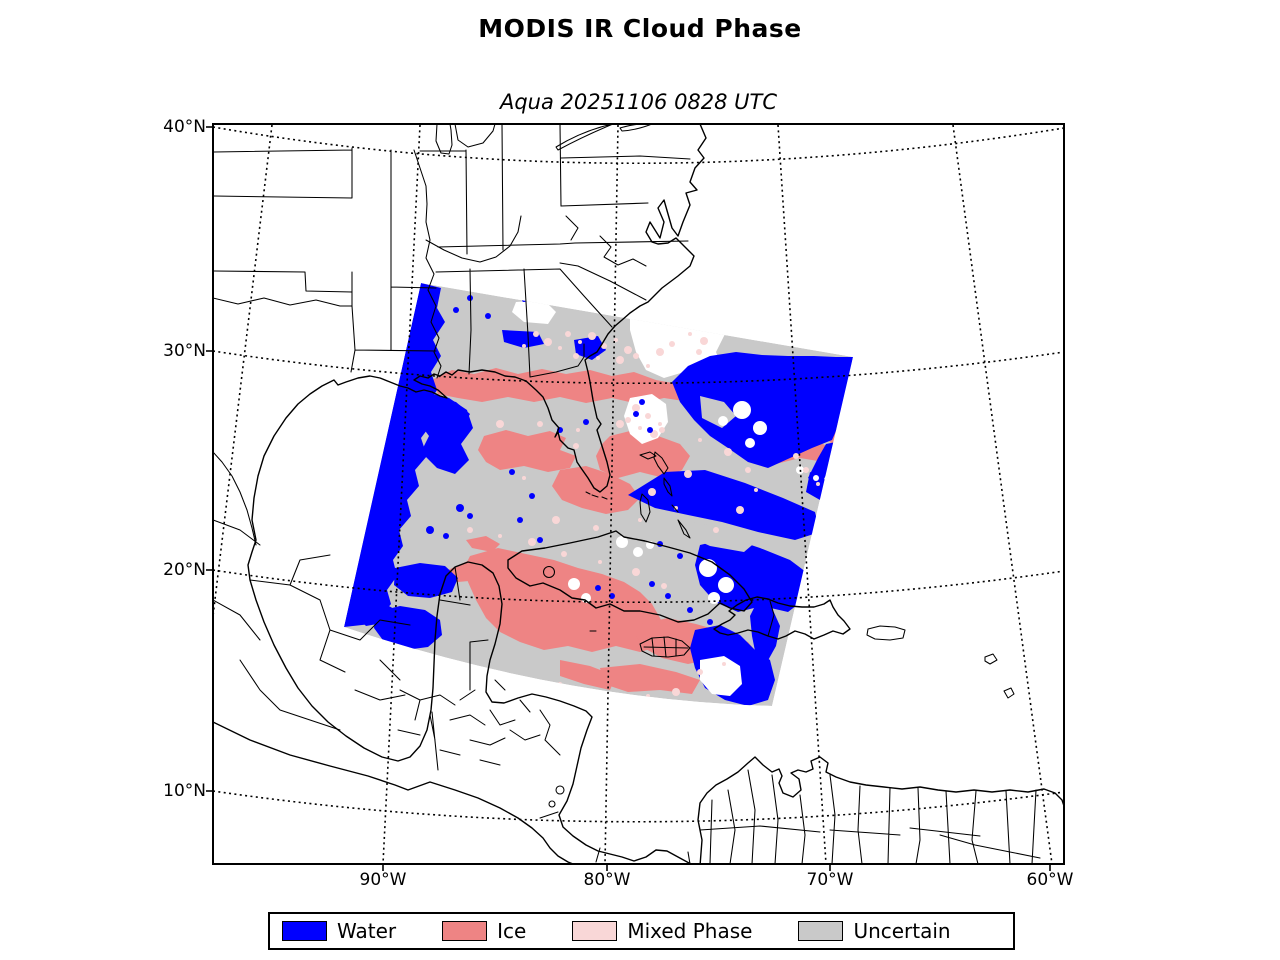 This screenshot has width=1280, height=960. Describe the element at coordinates (721, 676) in the screenshot. I see `swath-clear-holes` at that location.